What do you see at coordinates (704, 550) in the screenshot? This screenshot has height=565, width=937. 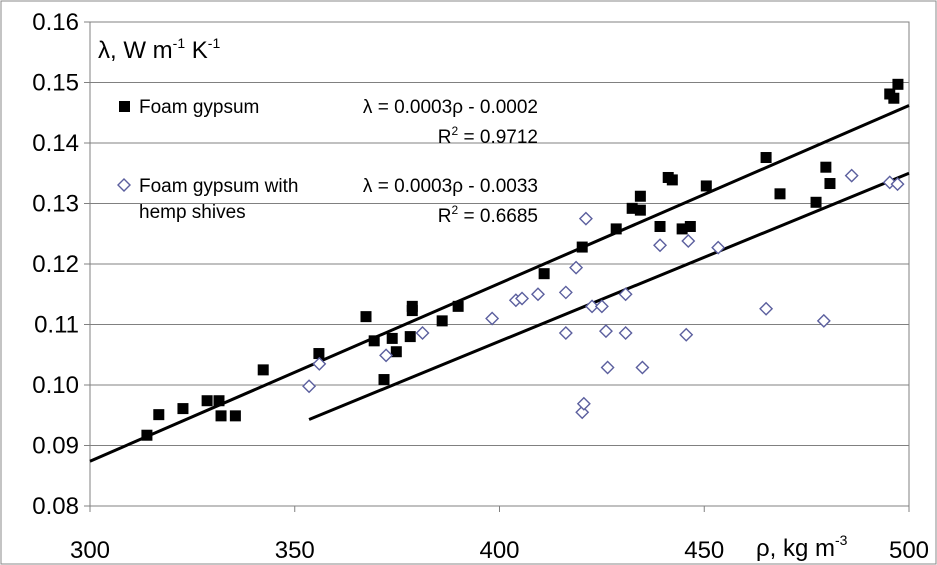 I see `x-tick-label: 450` at bounding box center [704, 550].